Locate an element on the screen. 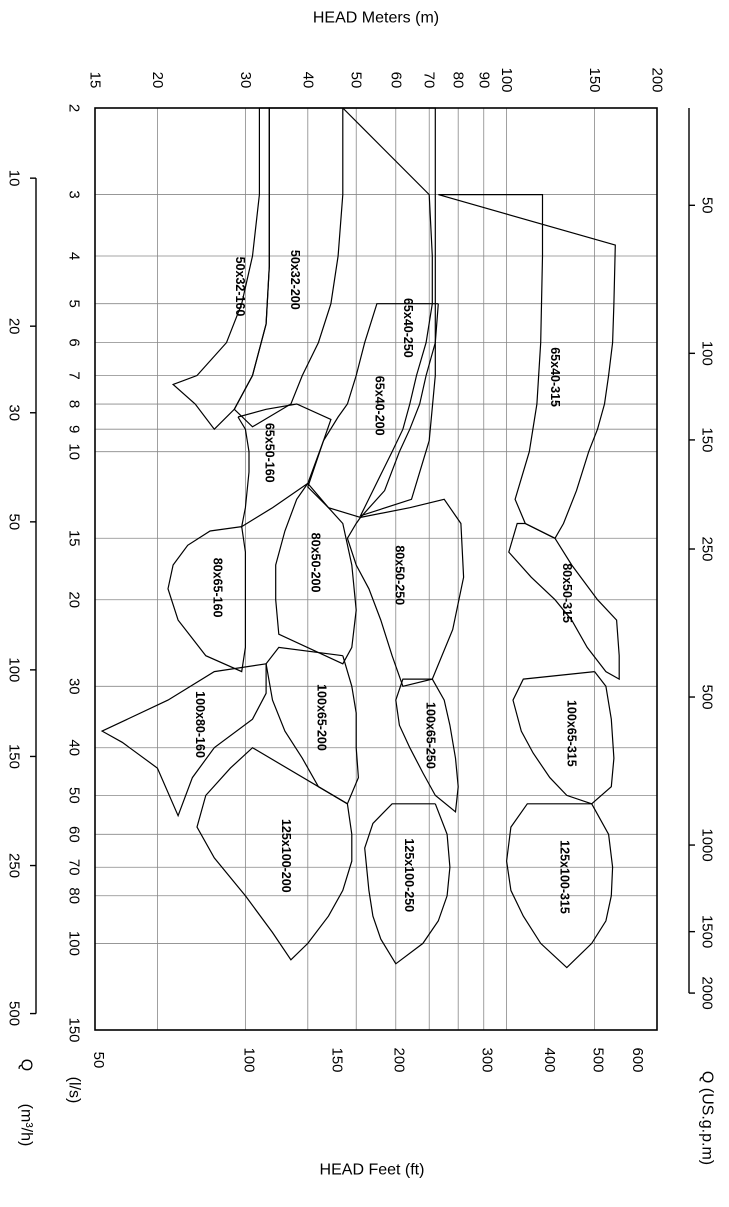 This screenshot has width=729, height=1207. flow-ls-ticks: 2 3 4 5 6 7 8 9 10 15 20 30 40 50 60 70 80 100 150 is located at coordinates (74, 573).